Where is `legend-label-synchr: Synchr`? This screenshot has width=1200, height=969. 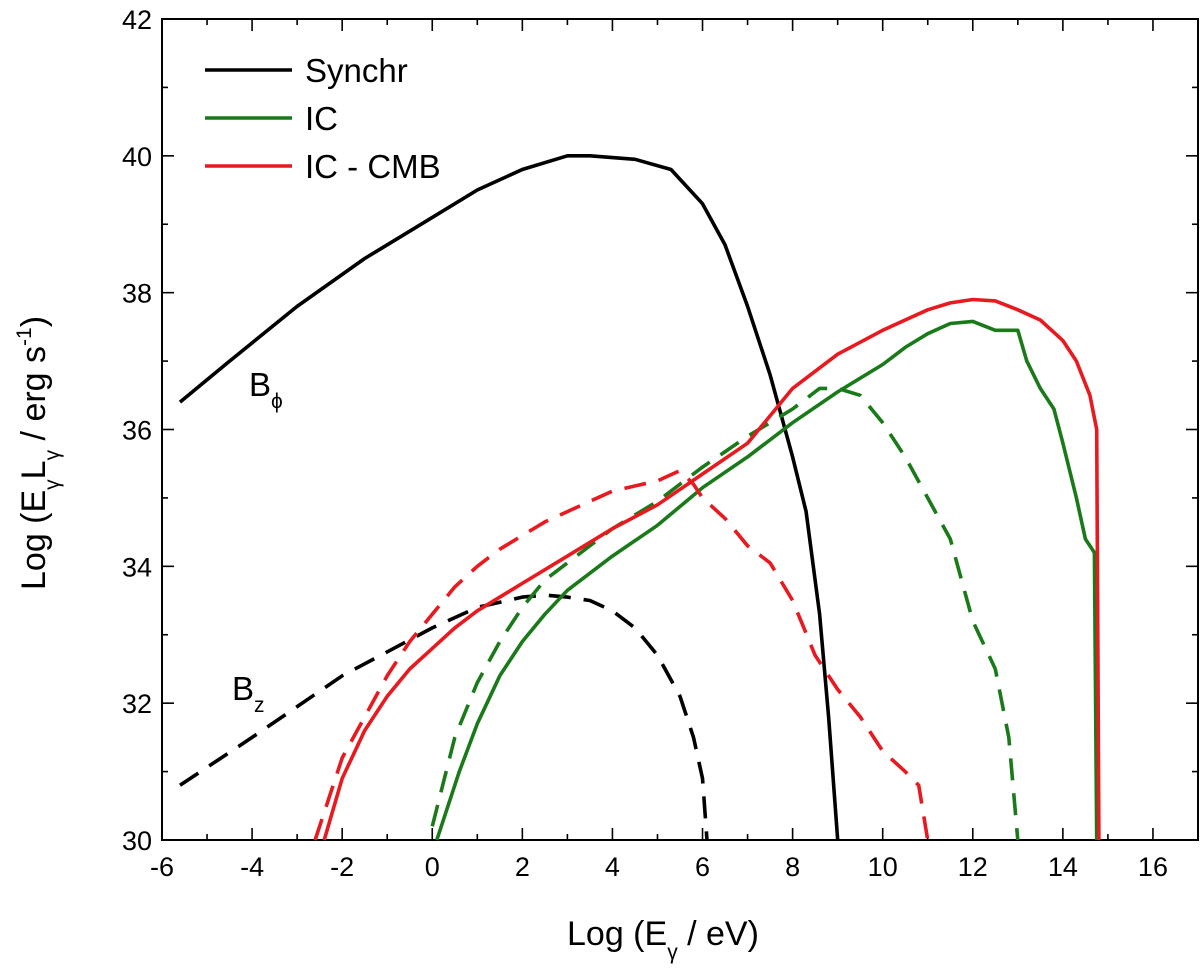 legend-label-synchr: Synchr is located at coordinates (356, 70).